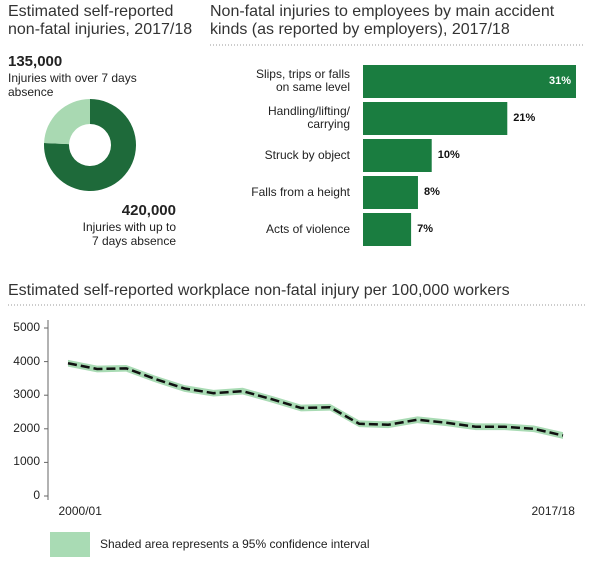  Describe the element at coordinates (80, 511) in the screenshot. I see `x-tick-label: 2000/01` at that location.